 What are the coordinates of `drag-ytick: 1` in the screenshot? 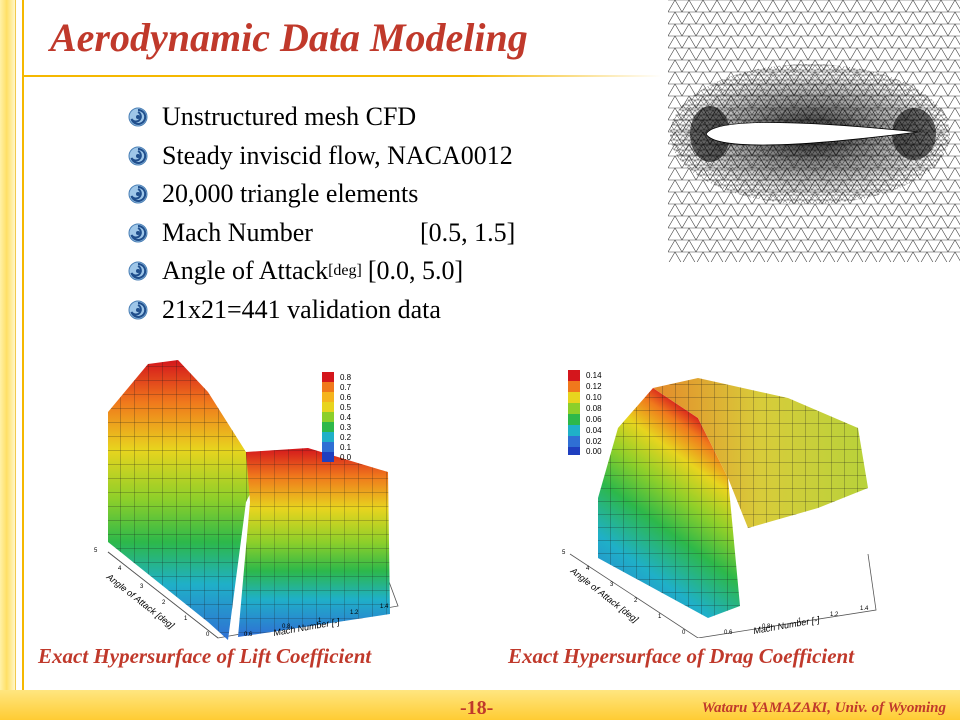 It's located at (660, 617).